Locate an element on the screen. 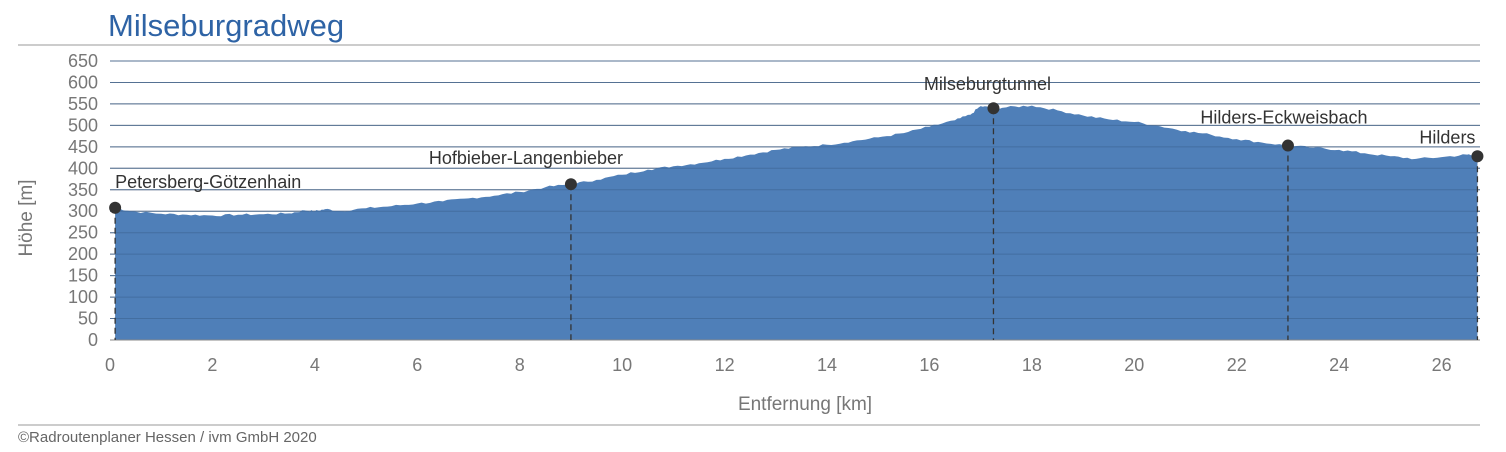  y-tick-label: 550 is located at coordinates (83, 104).